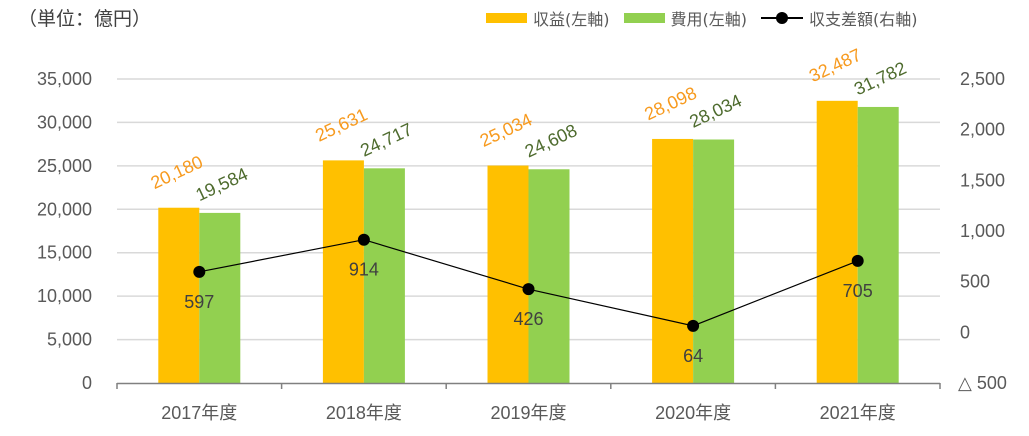 The width and height of the screenshot is (1029, 436). I want to click on legend-label-revenue: 収益(左軸), so click(571, 19).